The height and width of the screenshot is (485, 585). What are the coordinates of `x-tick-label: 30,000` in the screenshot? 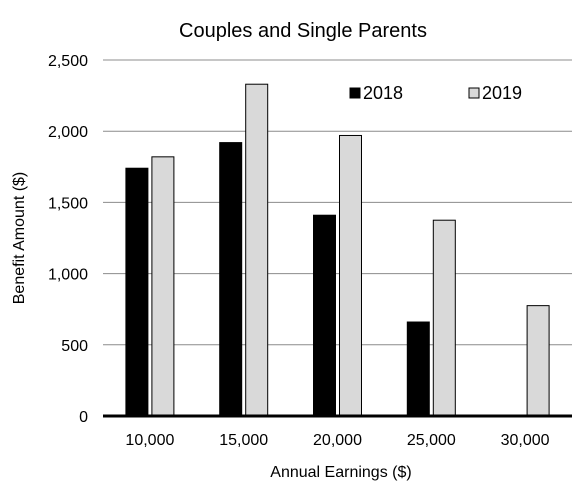 It's located at (525, 440).